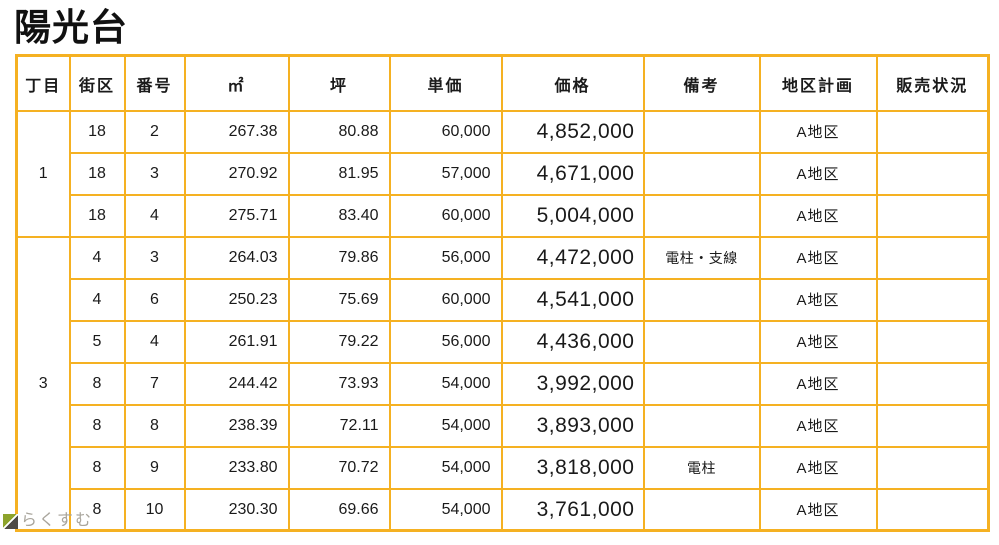  What do you see at coordinates (572, 257) in the screenshot?
I see `cell-kakaku: 4,472,000` at bounding box center [572, 257].